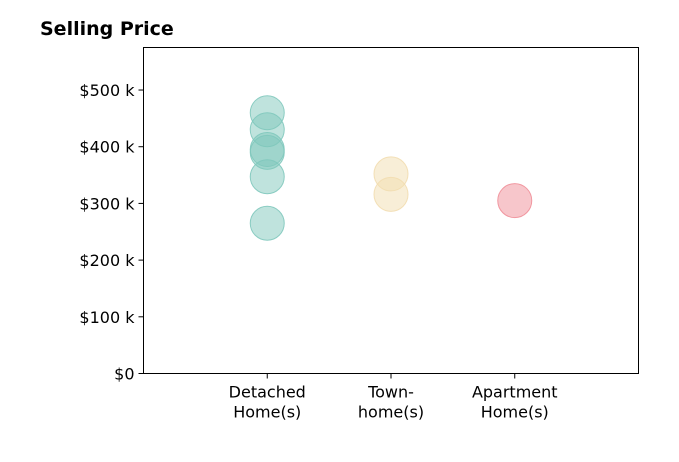 This screenshot has height=462, width=679. Describe the element at coordinates (107, 203) in the screenshot. I see `y-tick-label: $300 k` at that location.